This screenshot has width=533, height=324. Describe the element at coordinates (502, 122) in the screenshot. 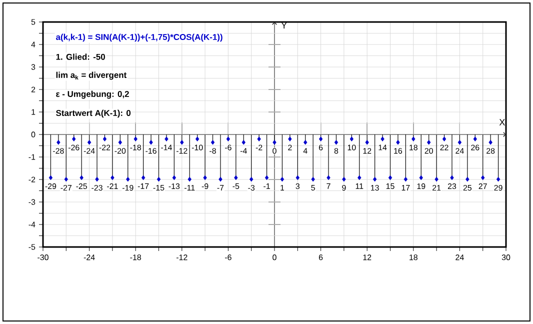

I see `x-axis-title: X` at that location.